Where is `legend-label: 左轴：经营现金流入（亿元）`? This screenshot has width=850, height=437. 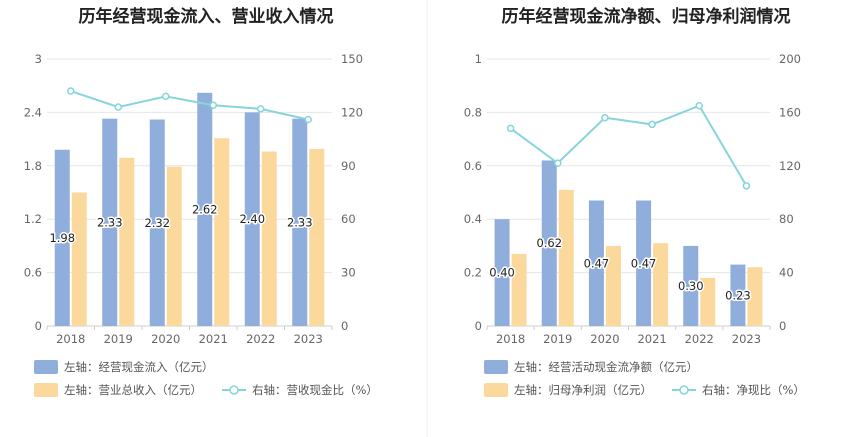
legend-label: 左轴：经营现金流入（亿元） is located at coordinates (139, 367).